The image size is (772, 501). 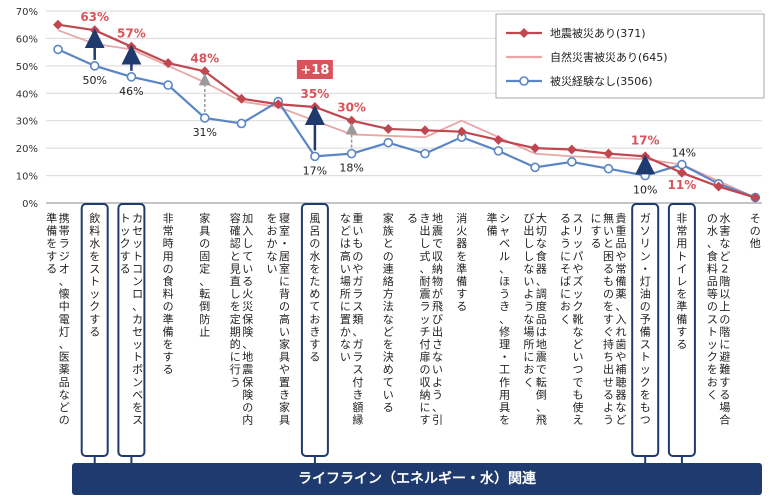 I want to click on category-label-char: か, so click(x=345, y=331).